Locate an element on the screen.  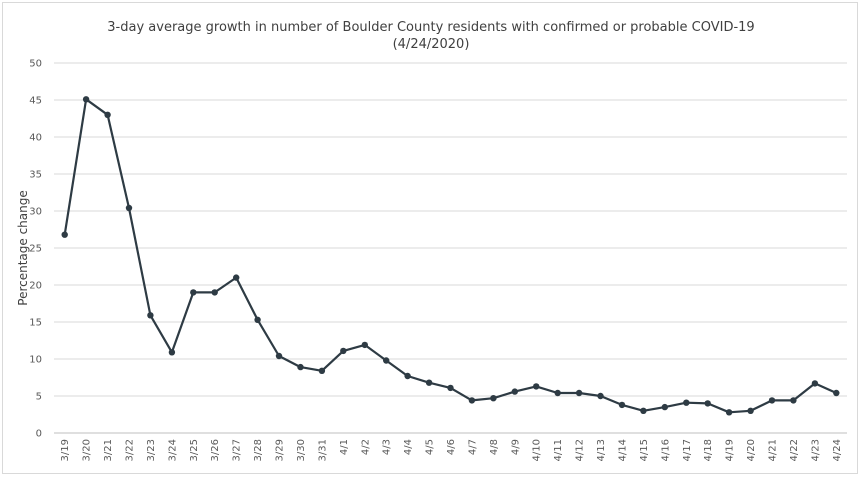
x-tick-label: 3/22 is located at coordinates (130, 450).